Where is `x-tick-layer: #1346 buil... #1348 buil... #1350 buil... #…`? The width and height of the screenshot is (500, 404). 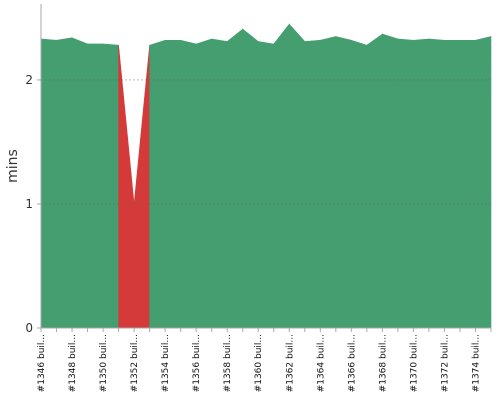 x-tick-layer: #1346 buil... #1348 buil... #1350 buil... #… is located at coordinates (264, 360).